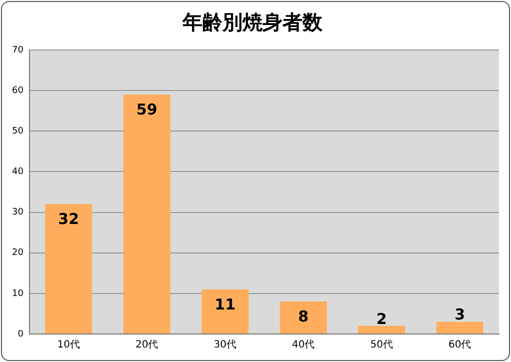 This screenshot has width=511, height=362. I want to click on x-tick-label: 20代, so click(146, 345).